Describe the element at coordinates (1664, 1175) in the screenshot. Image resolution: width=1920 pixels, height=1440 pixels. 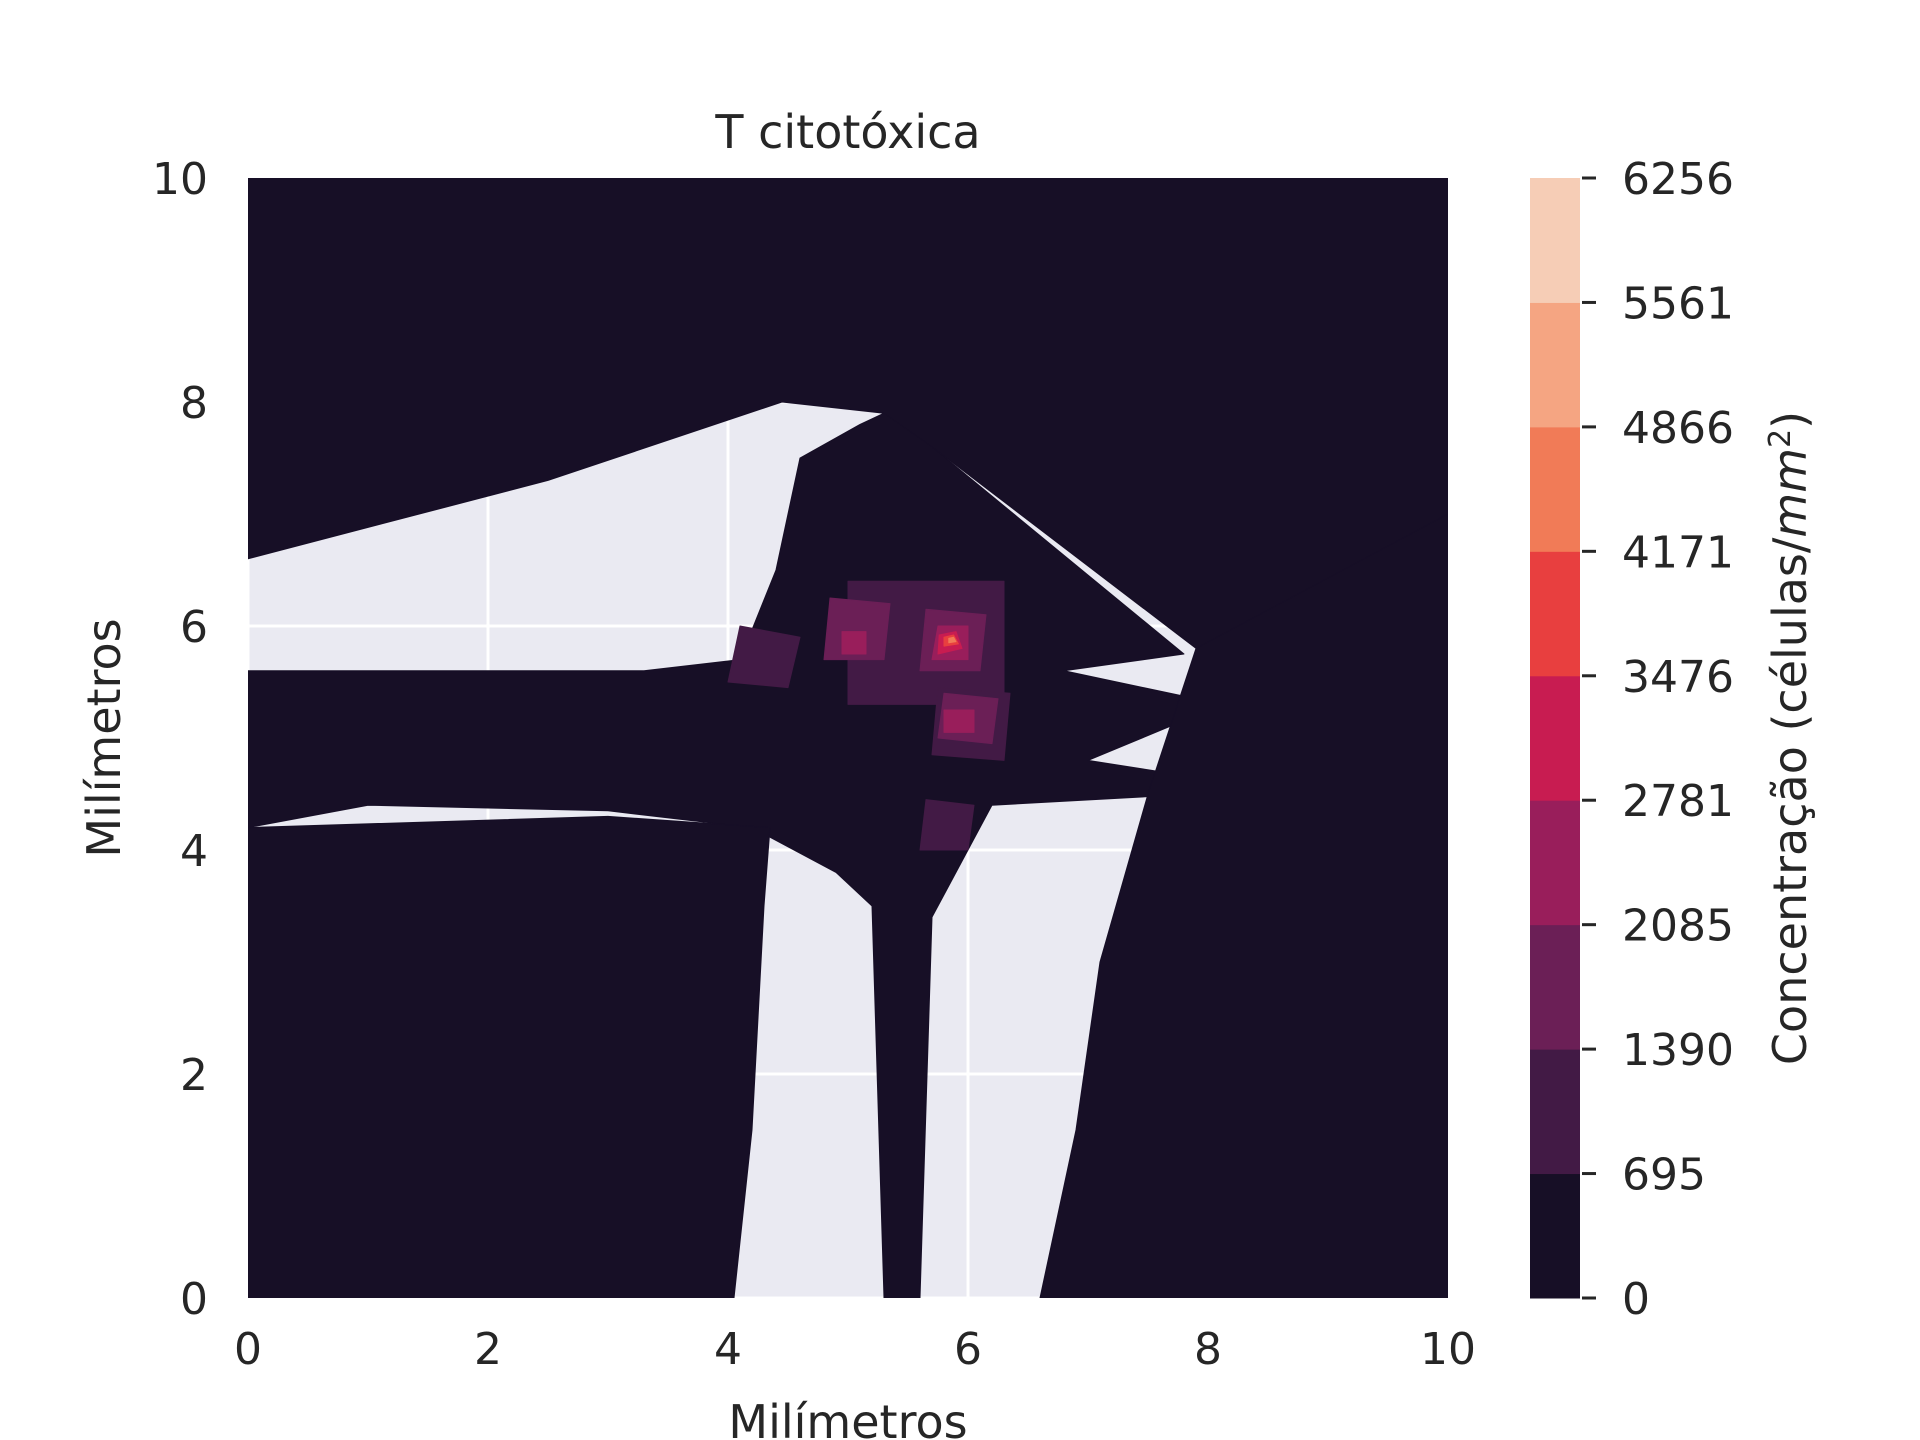
I see `colorbar-tick-label: 695` at that location.